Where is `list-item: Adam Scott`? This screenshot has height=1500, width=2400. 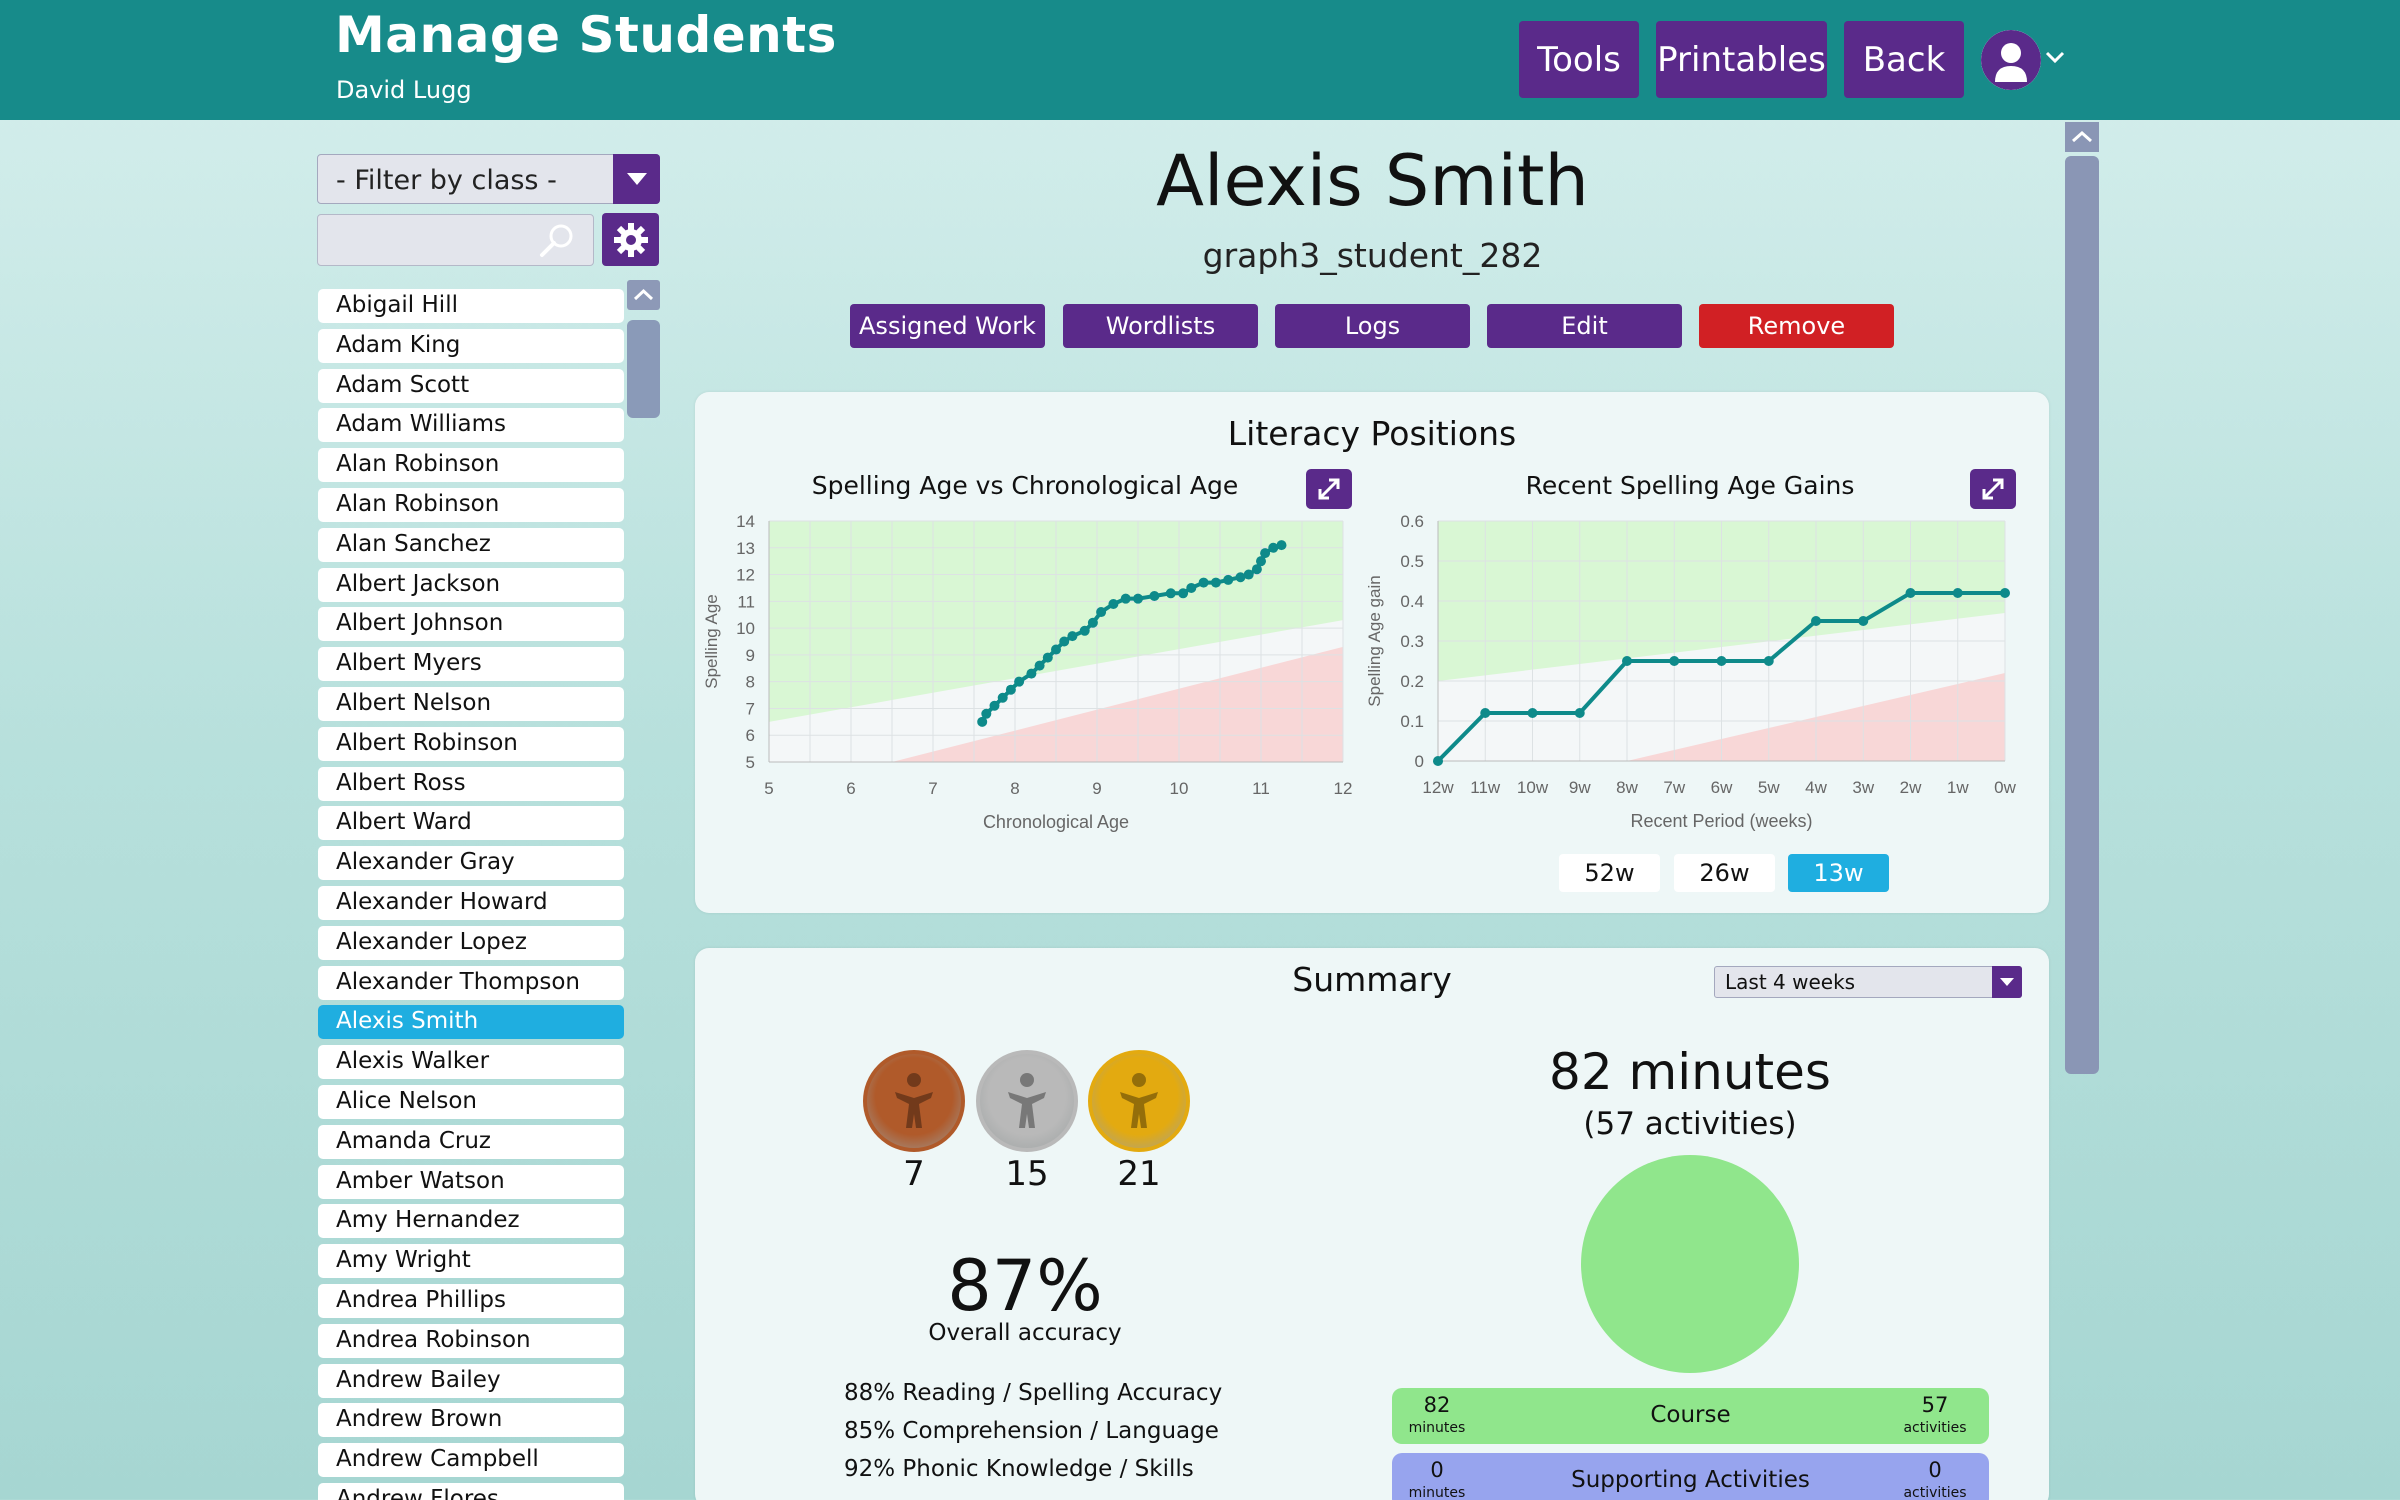
list-item: Adam Scott is located at coordinates (471, 385).